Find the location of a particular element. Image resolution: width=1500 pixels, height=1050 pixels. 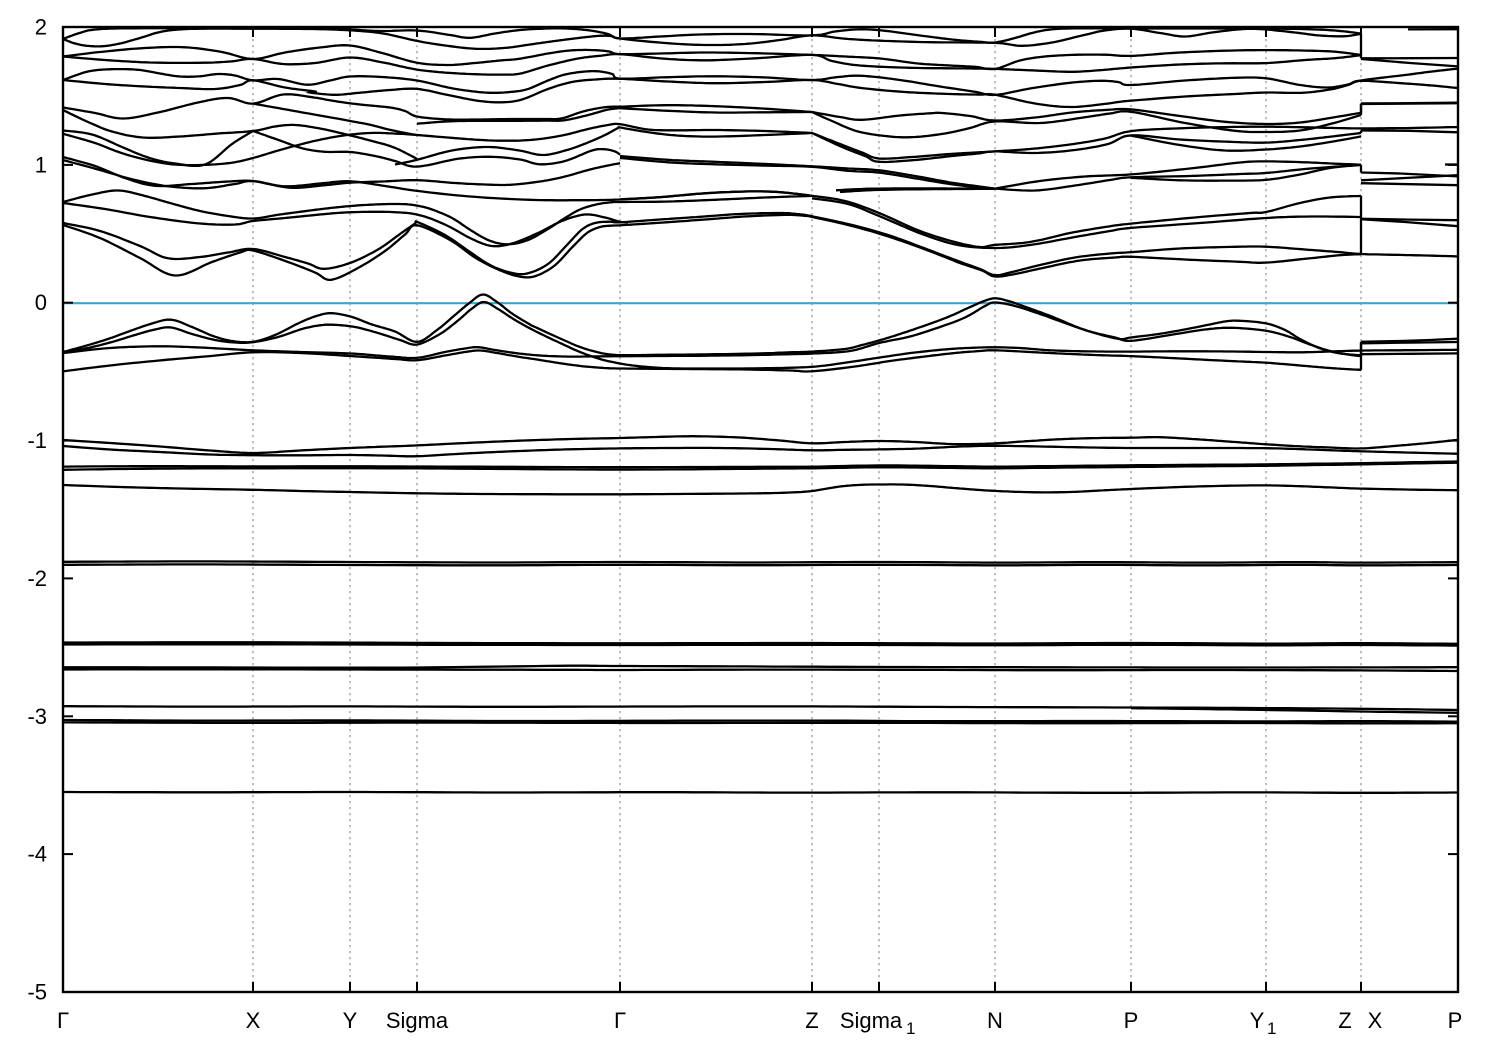

svg-text: -4 is located at coordinates (37, 854).